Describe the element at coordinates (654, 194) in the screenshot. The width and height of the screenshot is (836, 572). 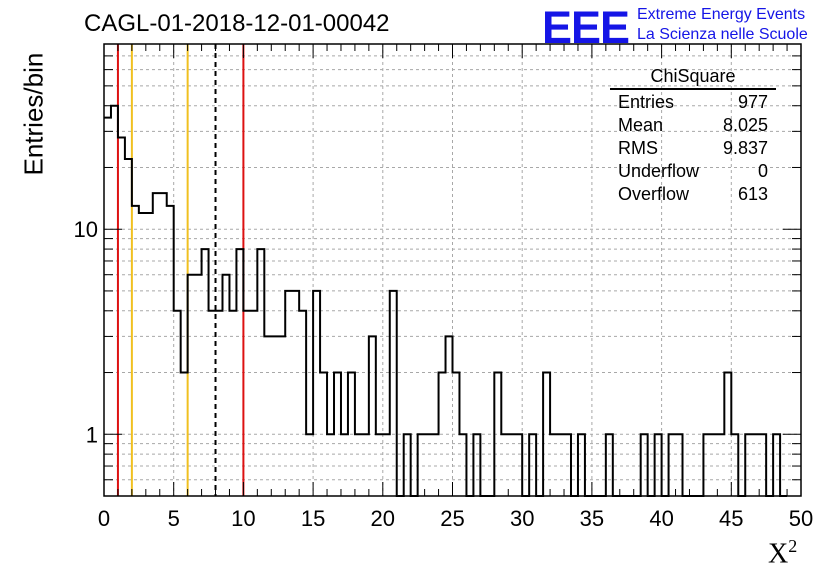
I see `stats-label: Overflow` at that location.